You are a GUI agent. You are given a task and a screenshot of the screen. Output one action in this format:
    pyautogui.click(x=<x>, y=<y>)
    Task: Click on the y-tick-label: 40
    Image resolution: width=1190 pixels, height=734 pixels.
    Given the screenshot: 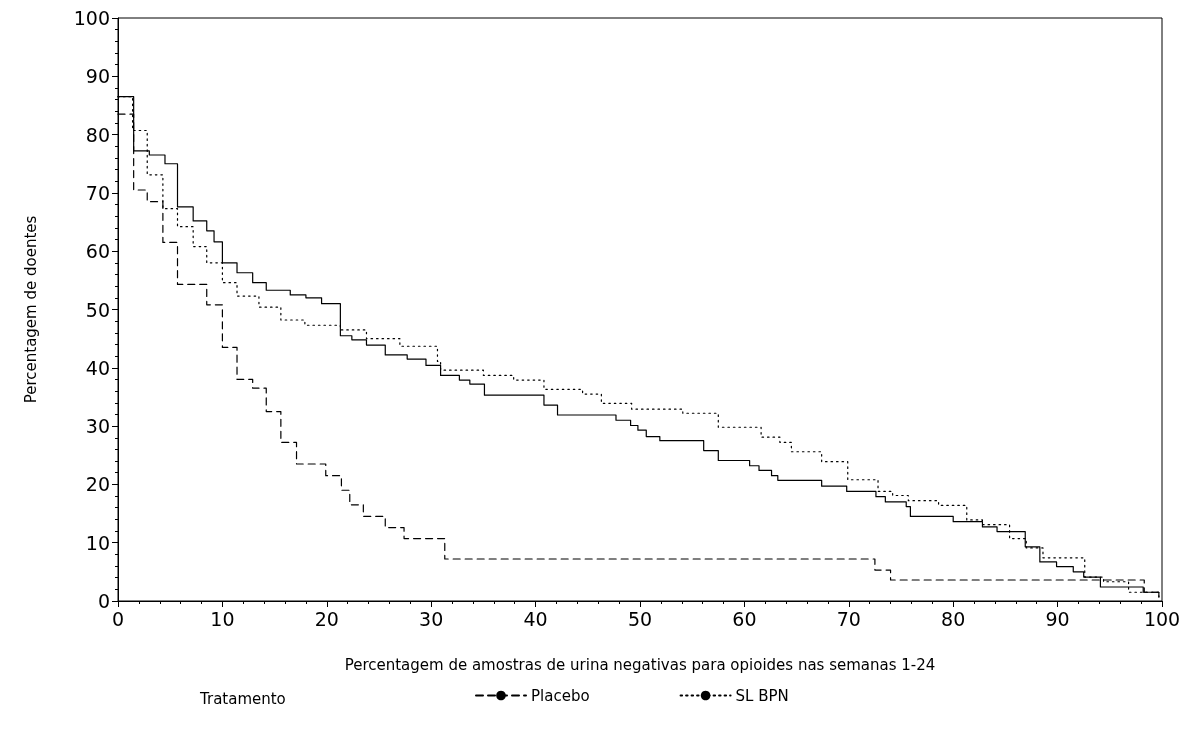 What is the action you would take?
    pyautogui.click(x=97, y=367)
    